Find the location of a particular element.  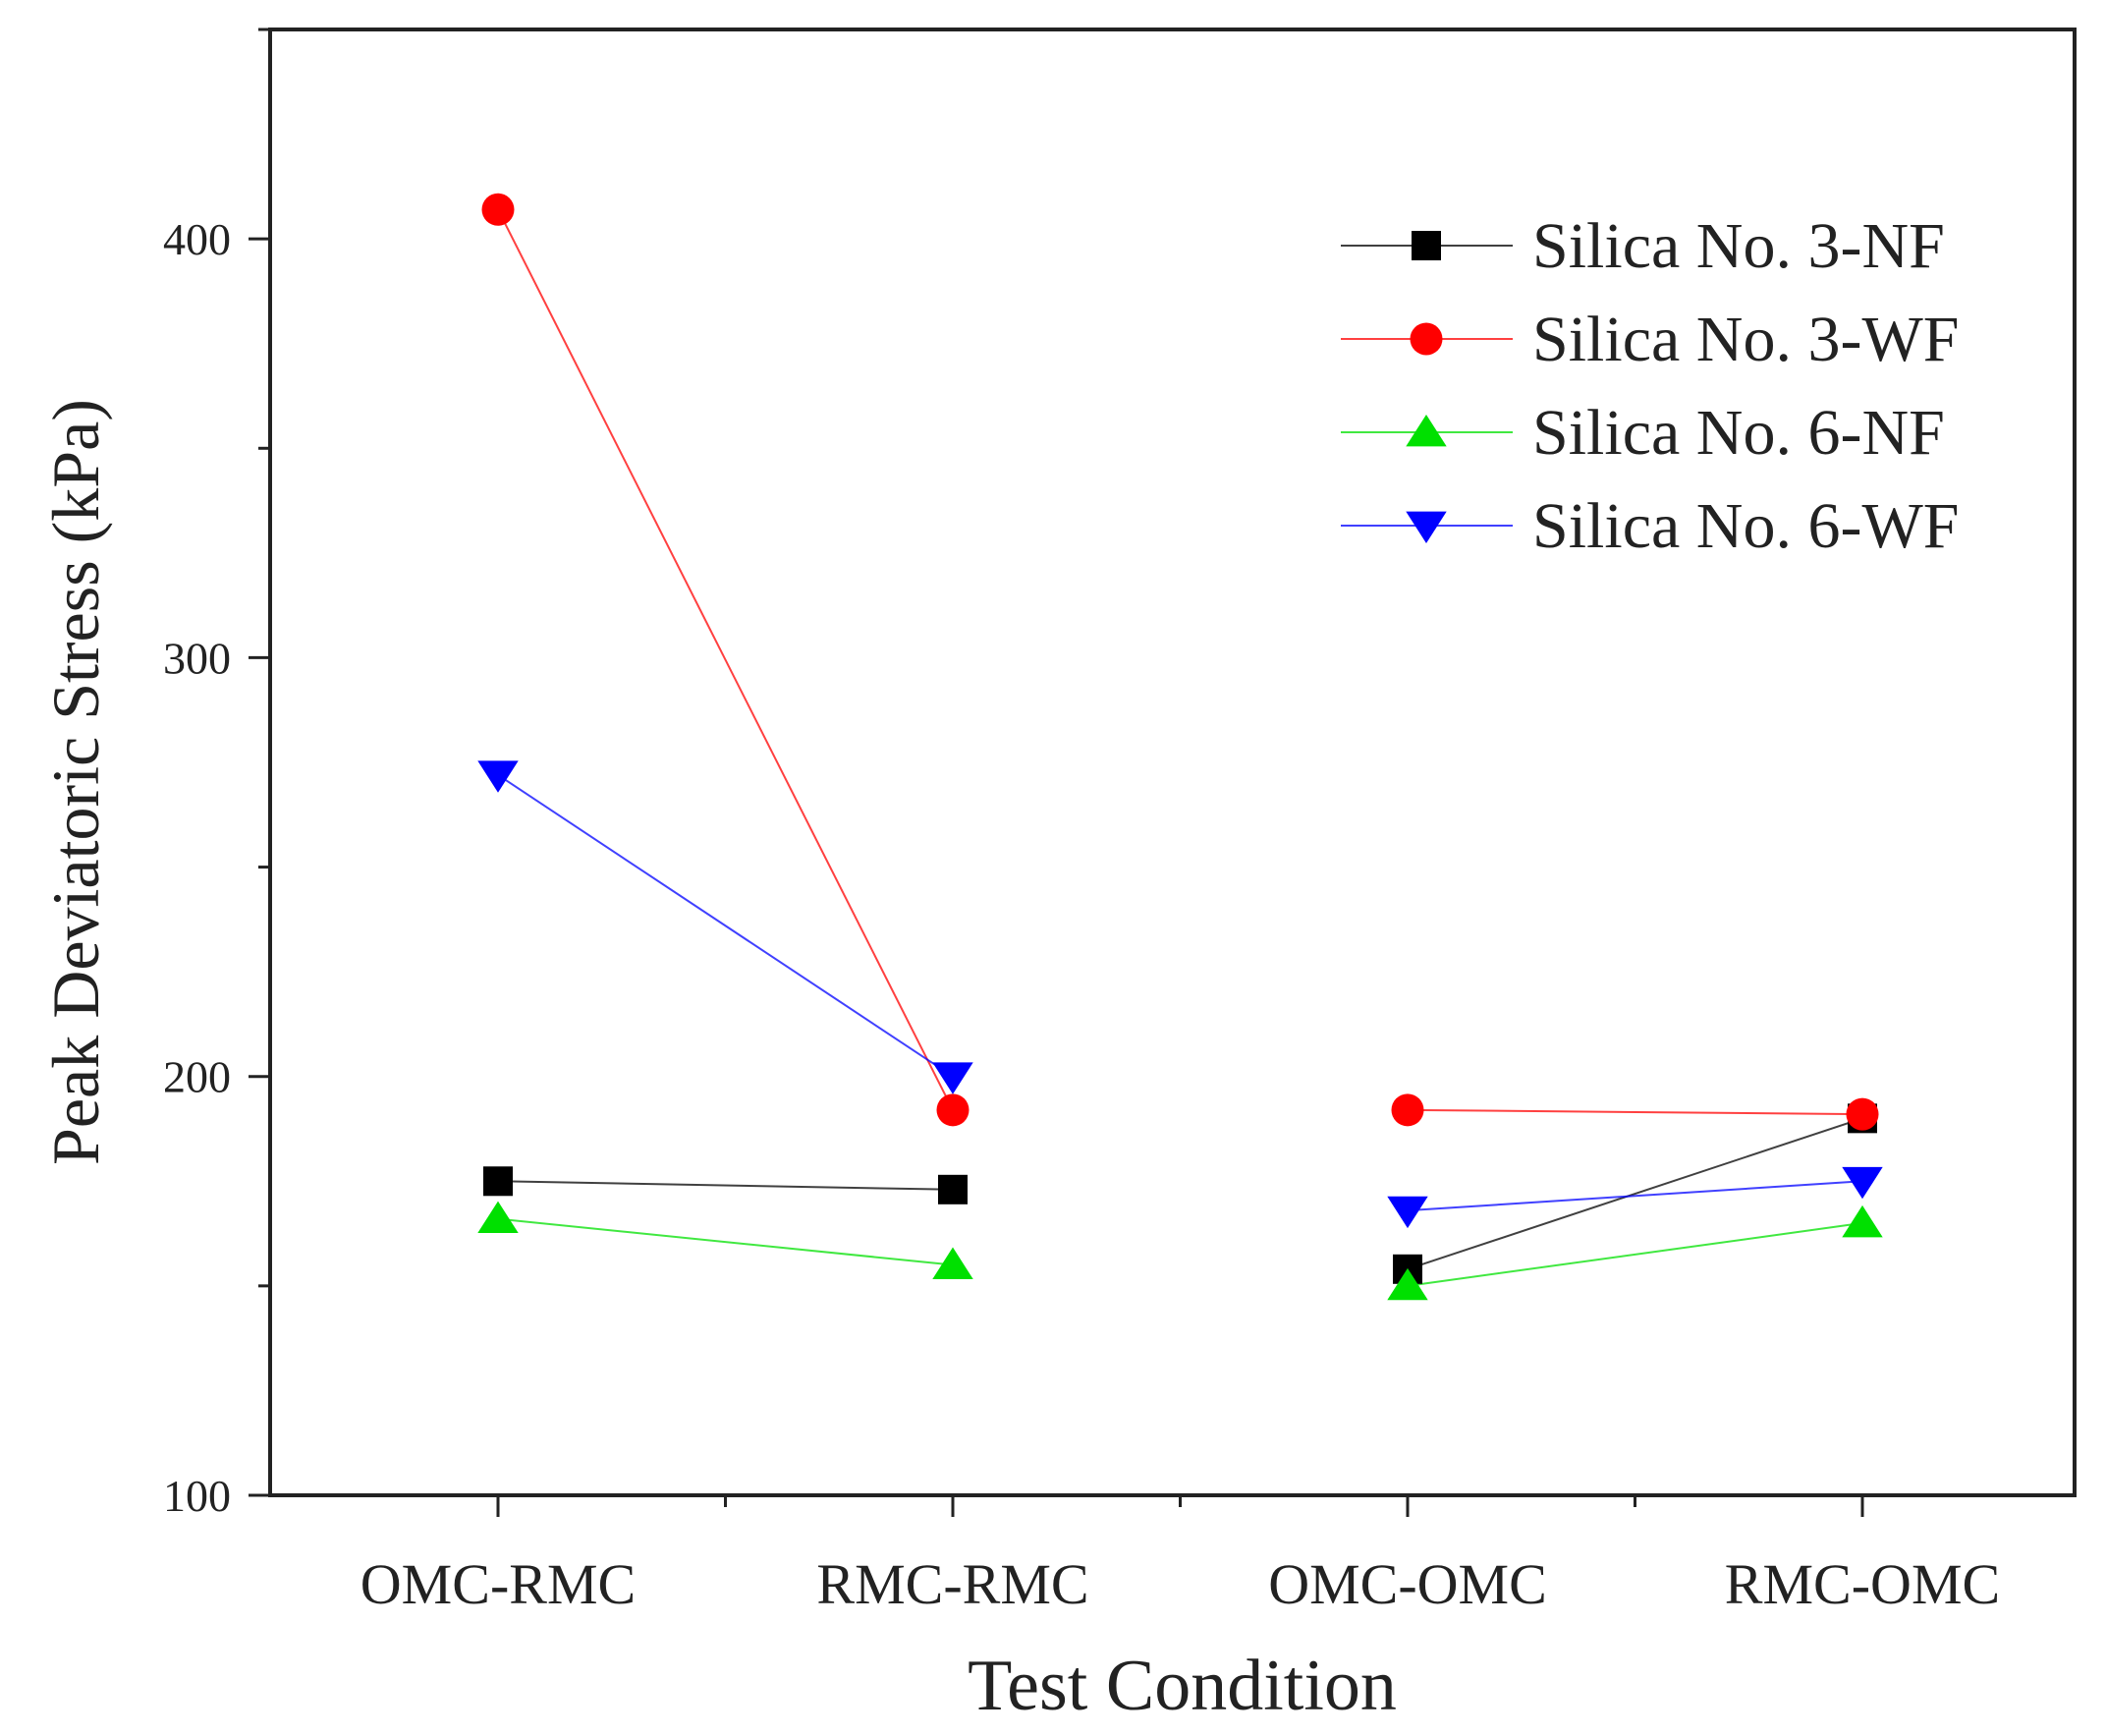

series-silica-no-6-nf is located at coordinates (1180, 1252).